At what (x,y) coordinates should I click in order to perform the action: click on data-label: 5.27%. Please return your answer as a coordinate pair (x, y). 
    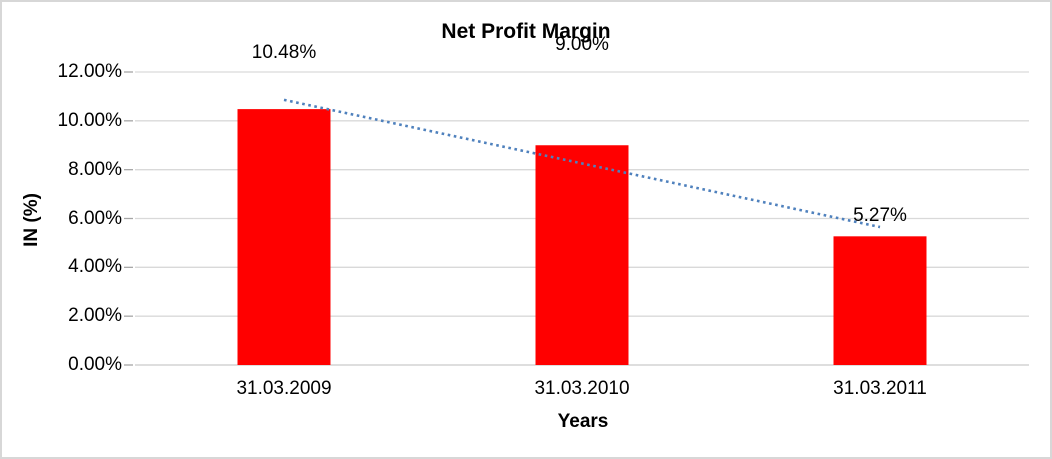
    Looking at the image, I should click on (880, 215).